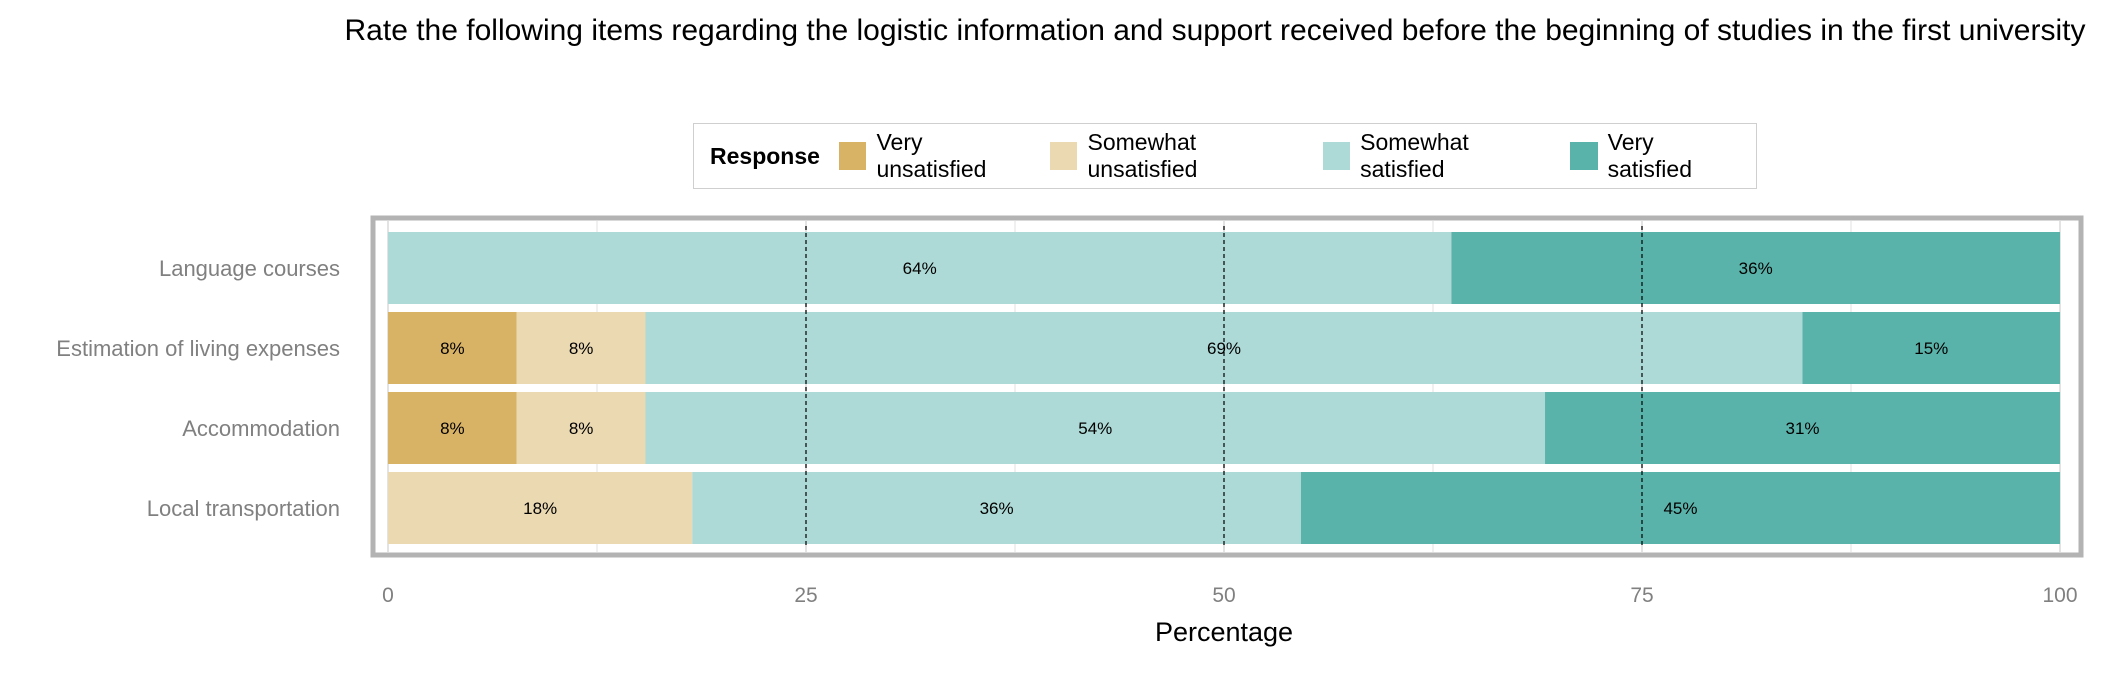 Image resolution: width=2125 pixels, height=673 pixels. I want to click on x-tick-label: 25, so click(805, 595).